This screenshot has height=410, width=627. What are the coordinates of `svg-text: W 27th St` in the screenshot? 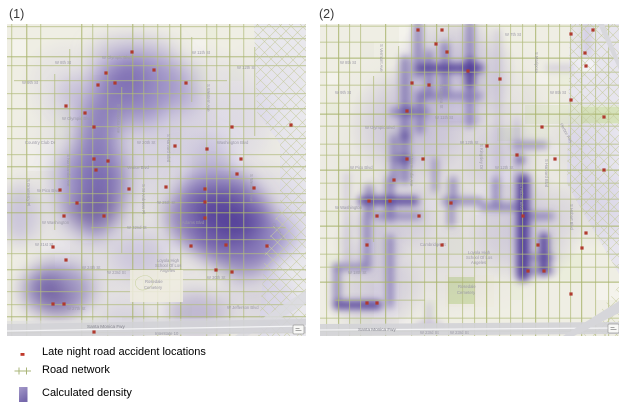 It's located at (76, 308).